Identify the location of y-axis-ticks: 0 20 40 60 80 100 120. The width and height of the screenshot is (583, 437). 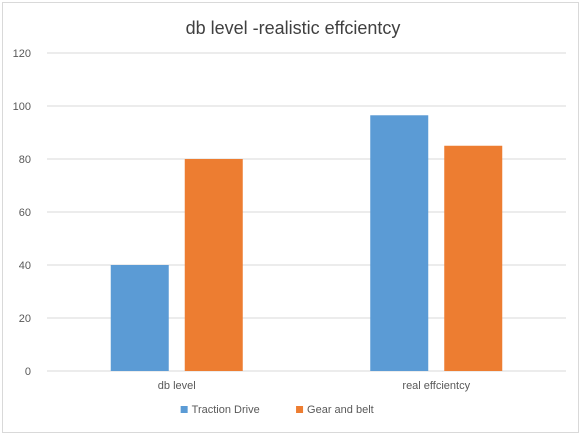
(22, 213).